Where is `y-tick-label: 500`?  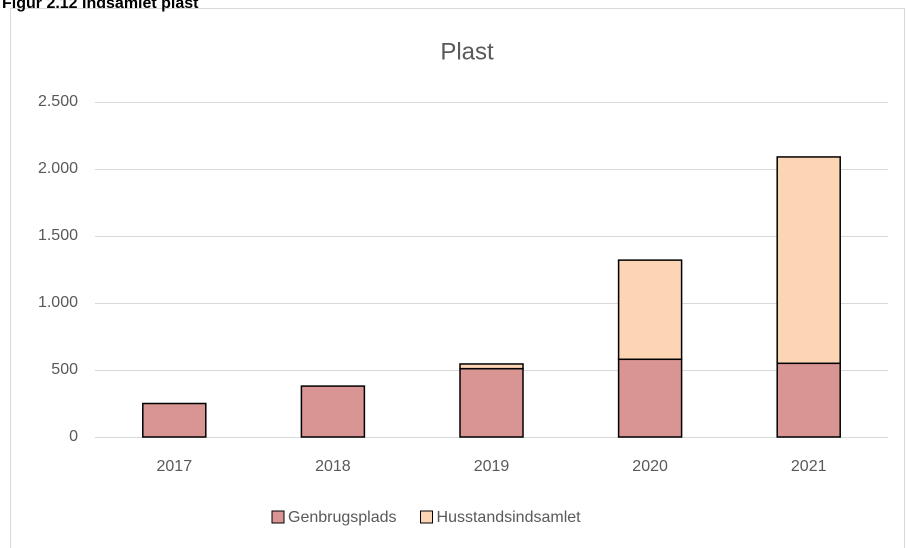 y-tick-label: 500 is located at coordinates (64, 369).